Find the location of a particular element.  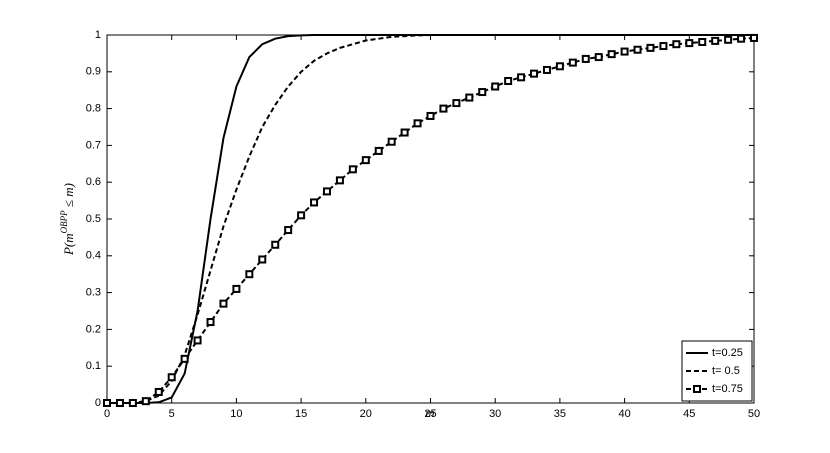

x-tick-label: 10 is located at coordinates (236, 414).